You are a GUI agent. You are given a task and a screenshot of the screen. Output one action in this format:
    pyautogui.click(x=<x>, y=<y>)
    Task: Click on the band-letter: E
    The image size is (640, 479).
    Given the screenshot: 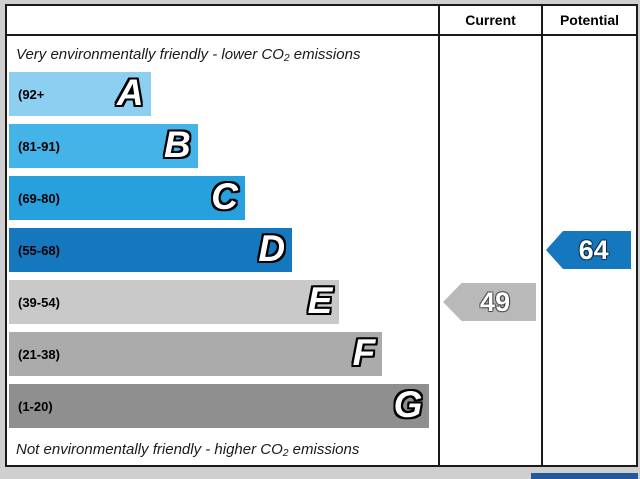 What is the action you would take?
    pyautogui.click(x=320, y=301)
    